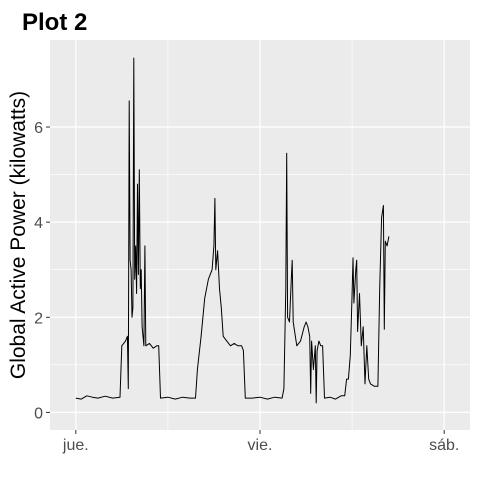  I want to click on y-tick-label: 2, so click(38, 318).